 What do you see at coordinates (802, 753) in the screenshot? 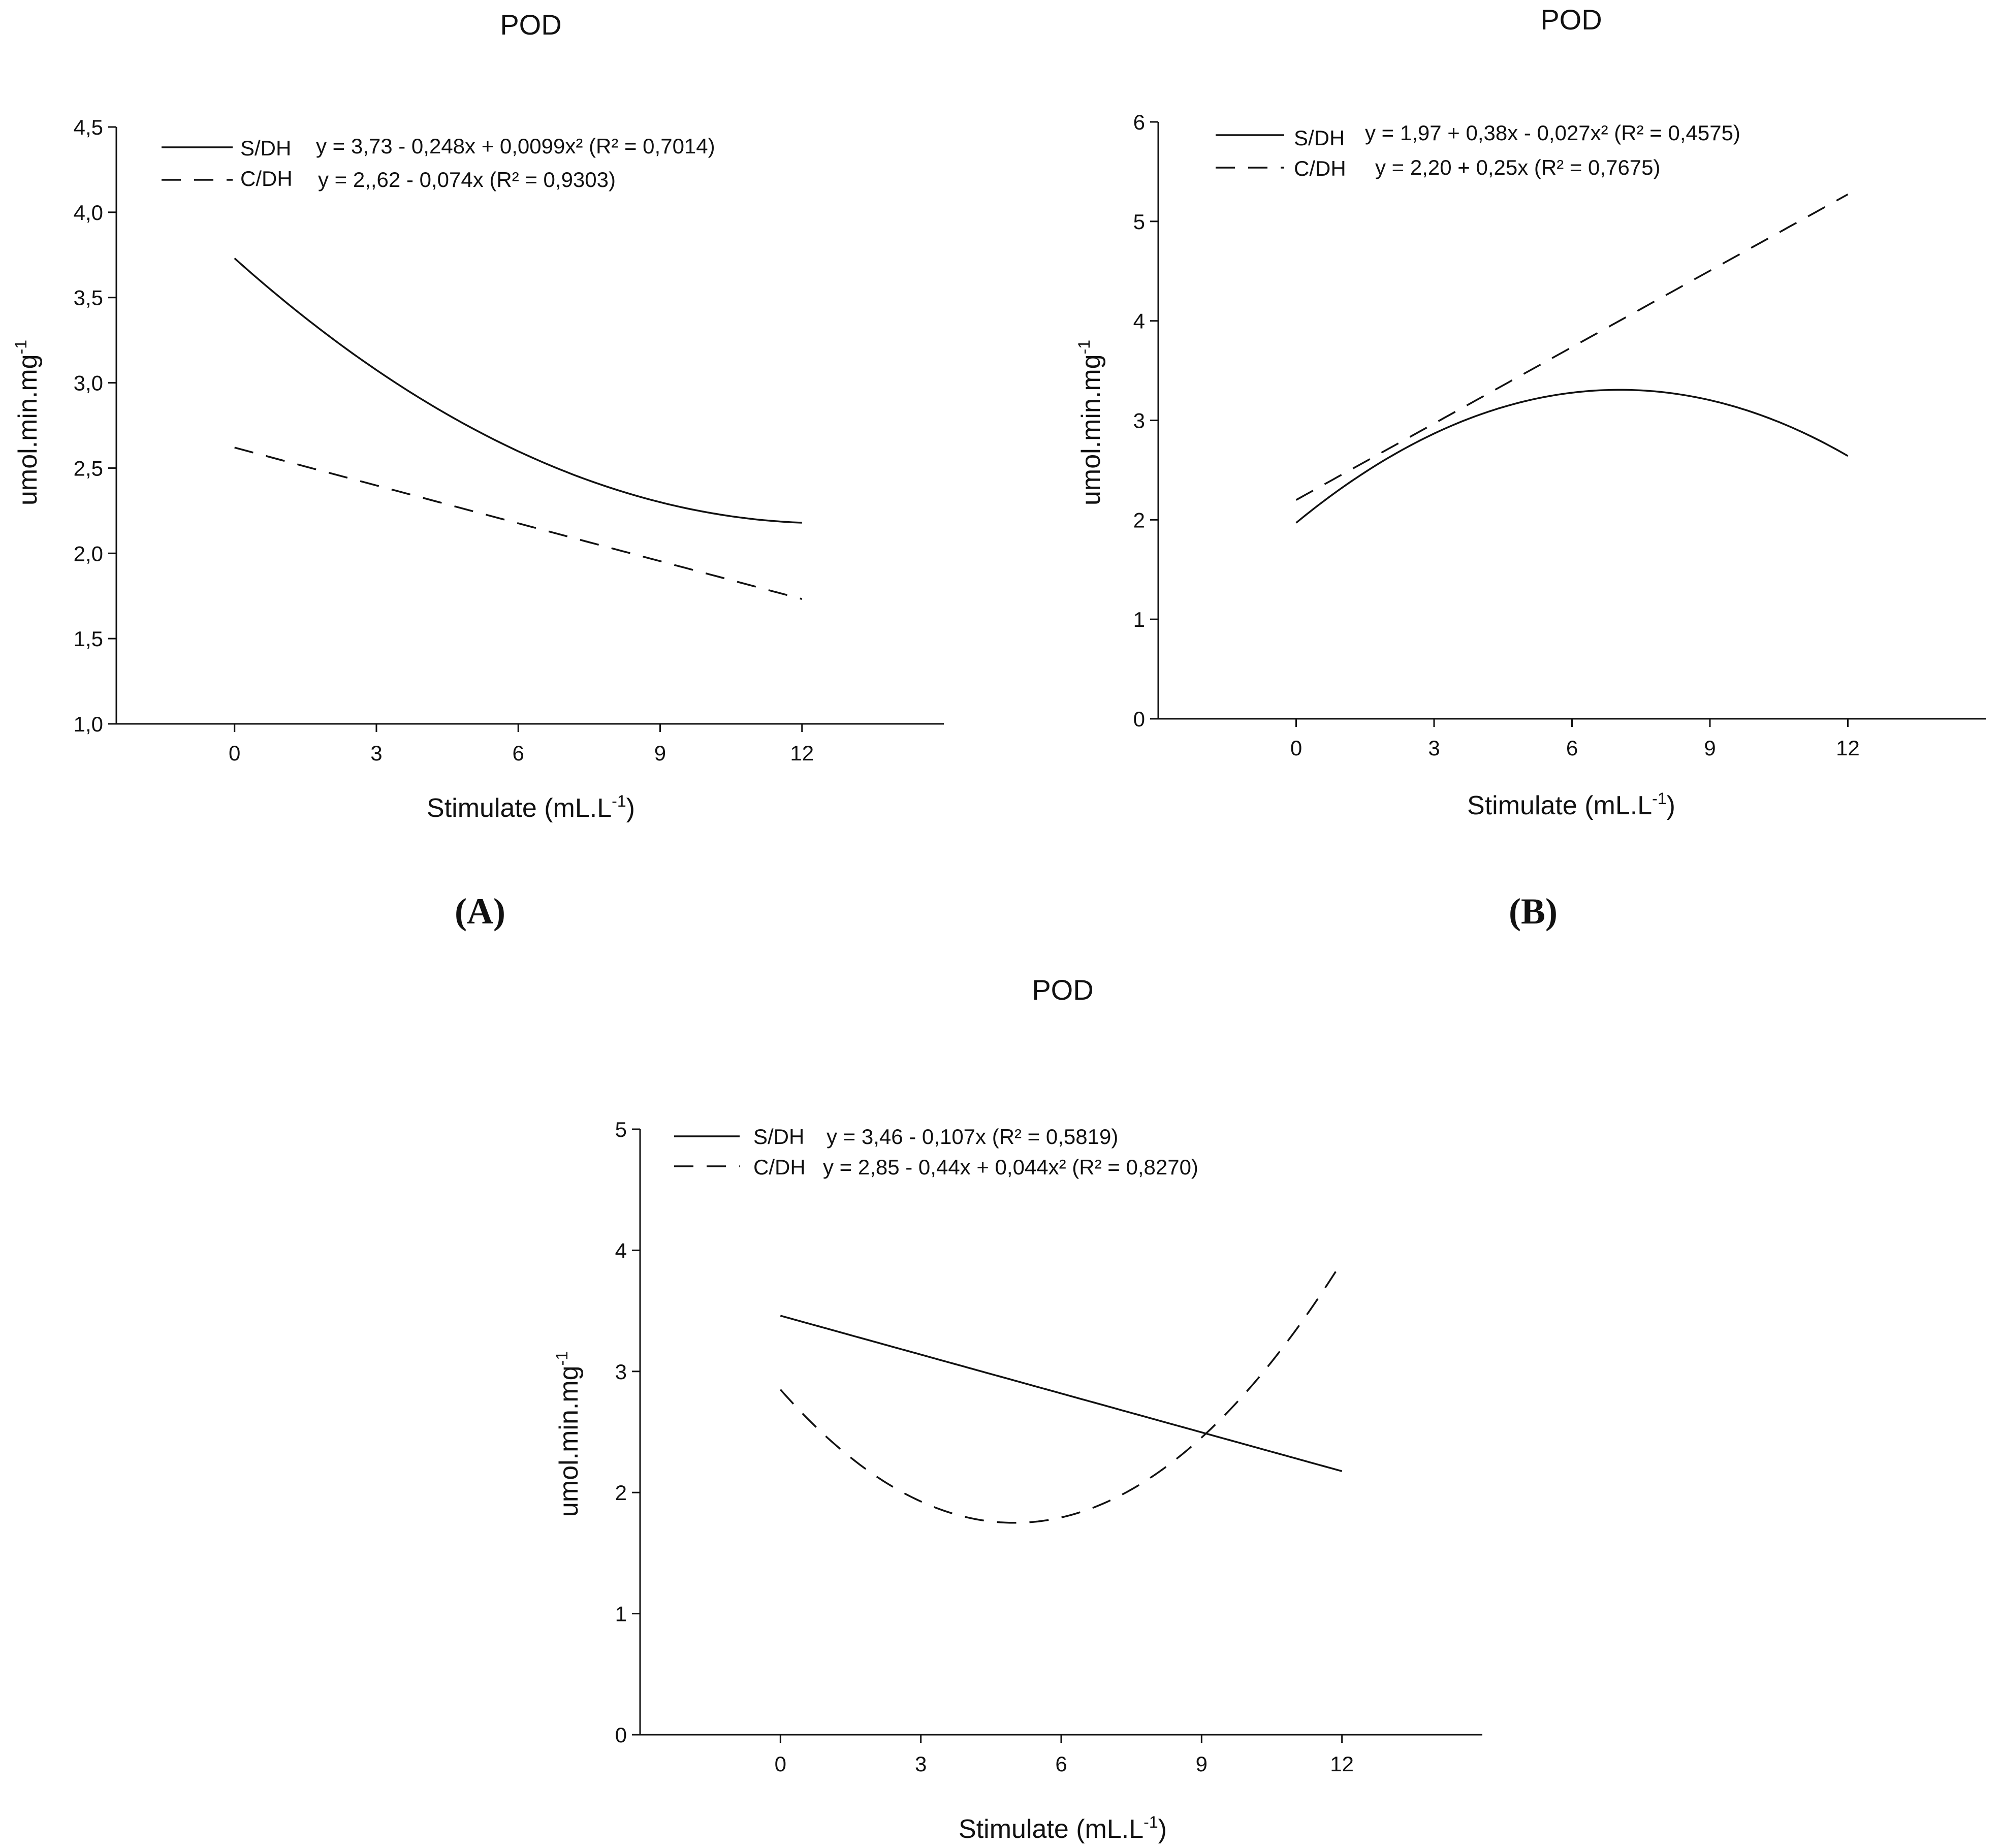
I see `chart-a-x-tick-label: 12` at bounding box center [802, 753].